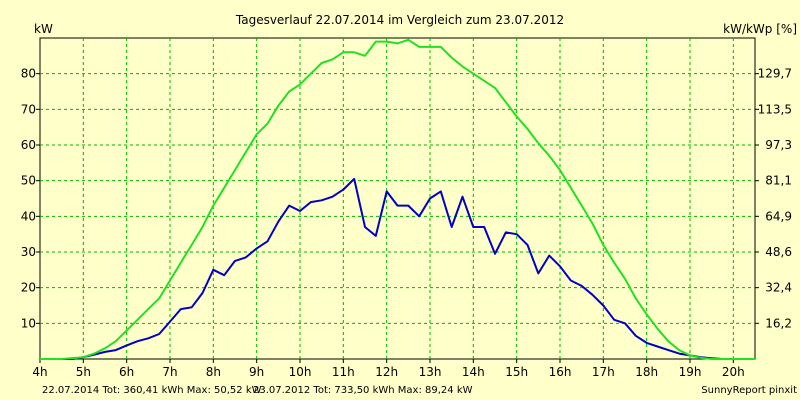 This screenshot has width=800, height=400. What do you see at coordinates (256, 372) in the screenshot?
I see `x-tick-label: 9h` at bounding box center [256, 372].